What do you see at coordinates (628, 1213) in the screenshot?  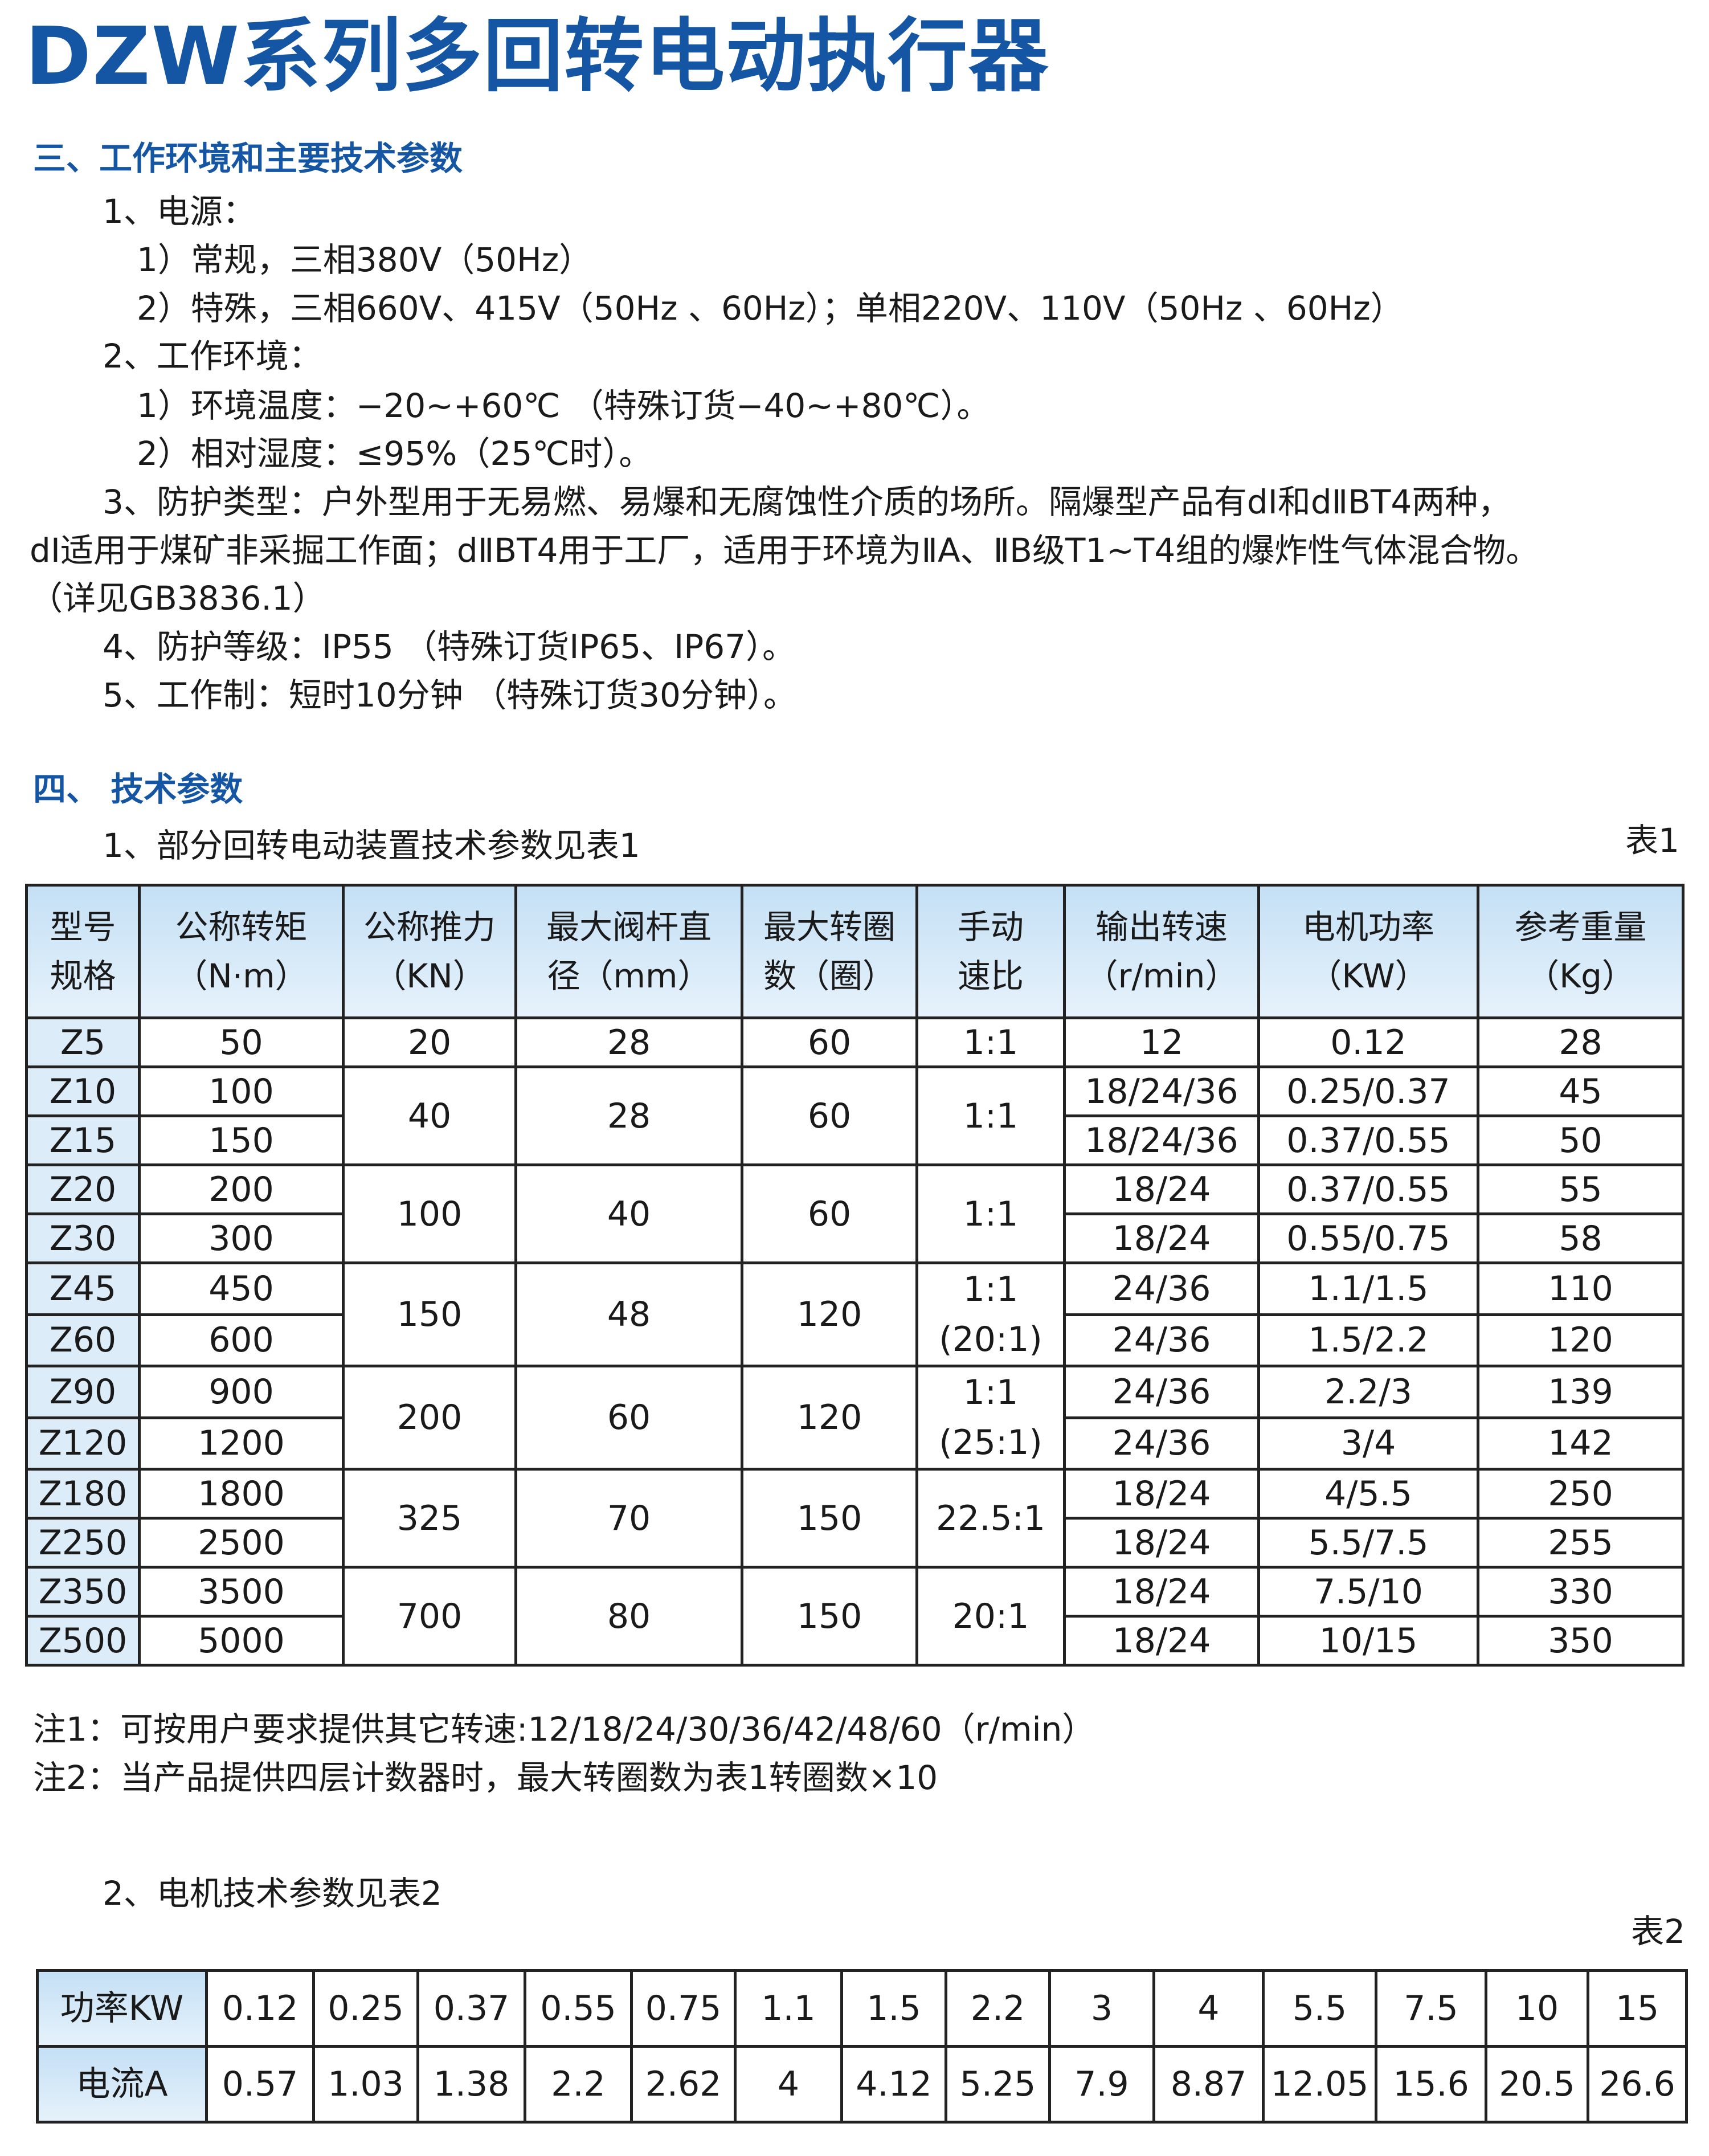 I see `cell-stem-diameter: 40` at bounding box center [628, 1213].